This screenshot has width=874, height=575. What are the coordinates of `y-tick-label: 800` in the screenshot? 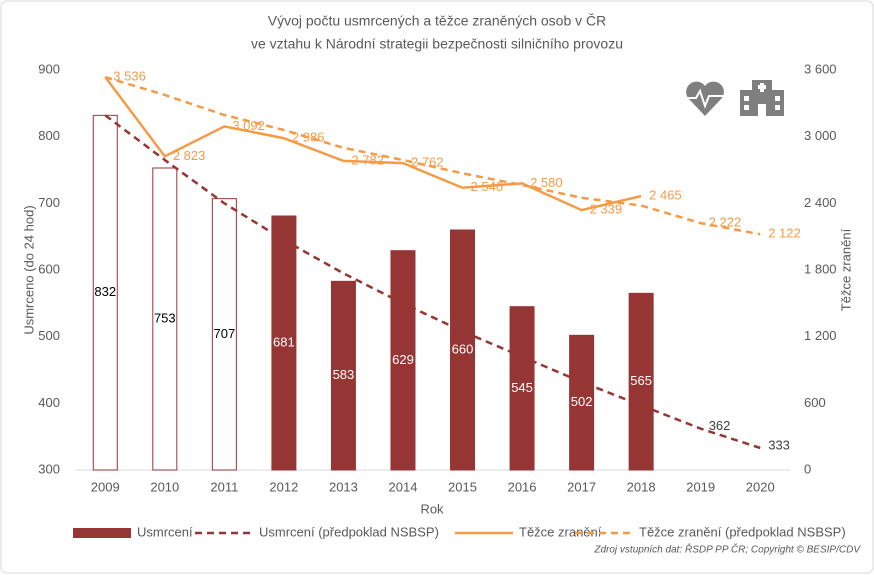 It's located at (49, 135).